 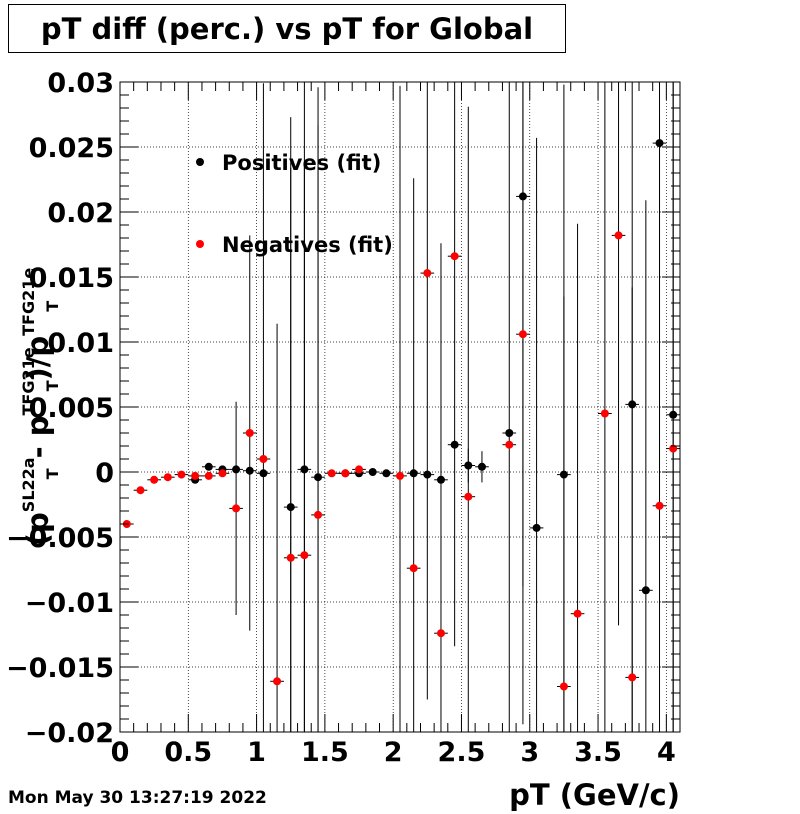 I want to click on y-tick-label: 0.02, so click(x=80, y=213).